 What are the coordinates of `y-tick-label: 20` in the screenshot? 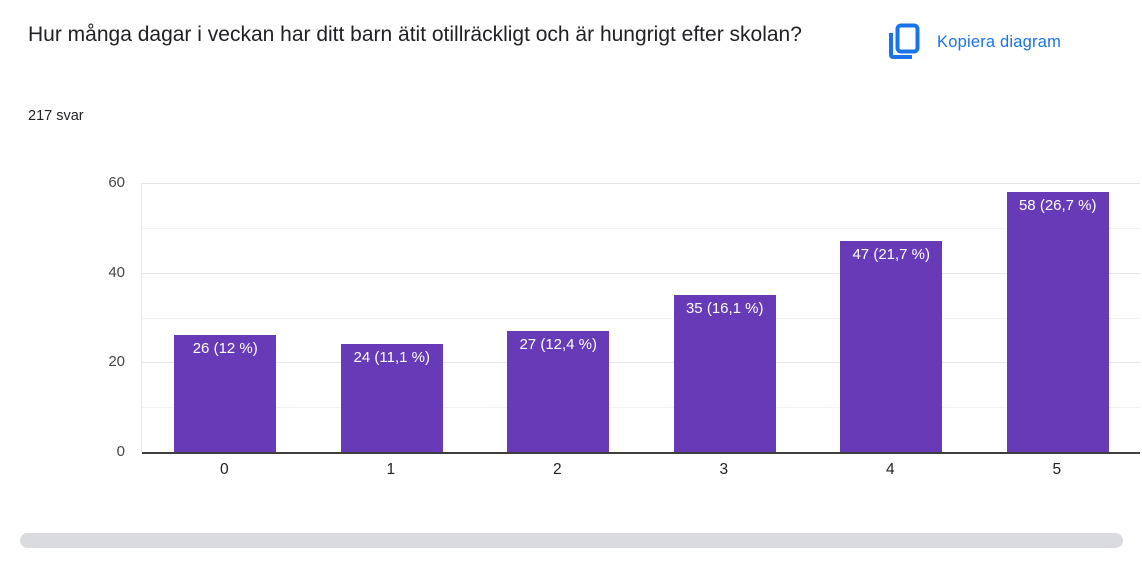 It's located at (116, 362).